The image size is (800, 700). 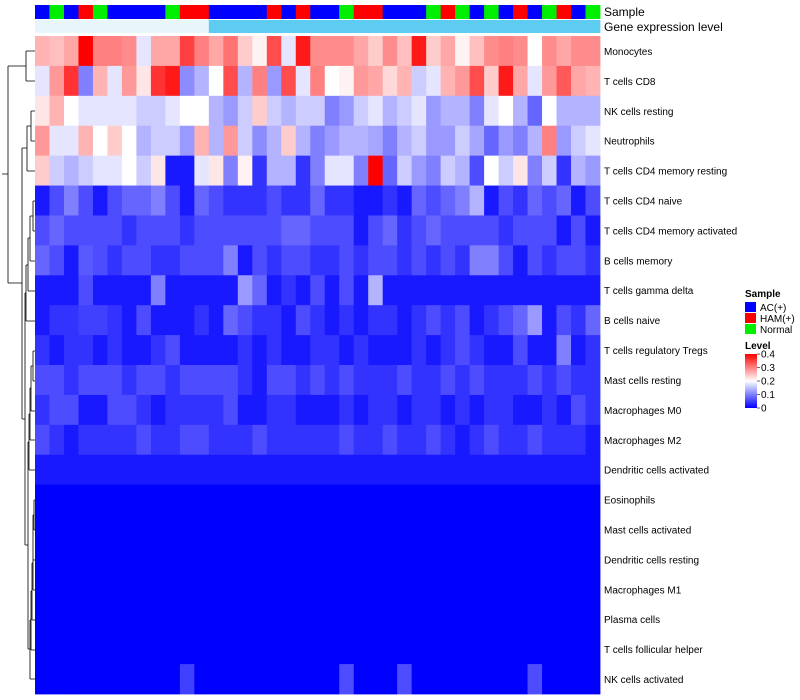 What do you see at coordinates (656, 351) in the screenshot?
I see `row-label: T cells regulatory Tregs` at bounding box center [656, 351].